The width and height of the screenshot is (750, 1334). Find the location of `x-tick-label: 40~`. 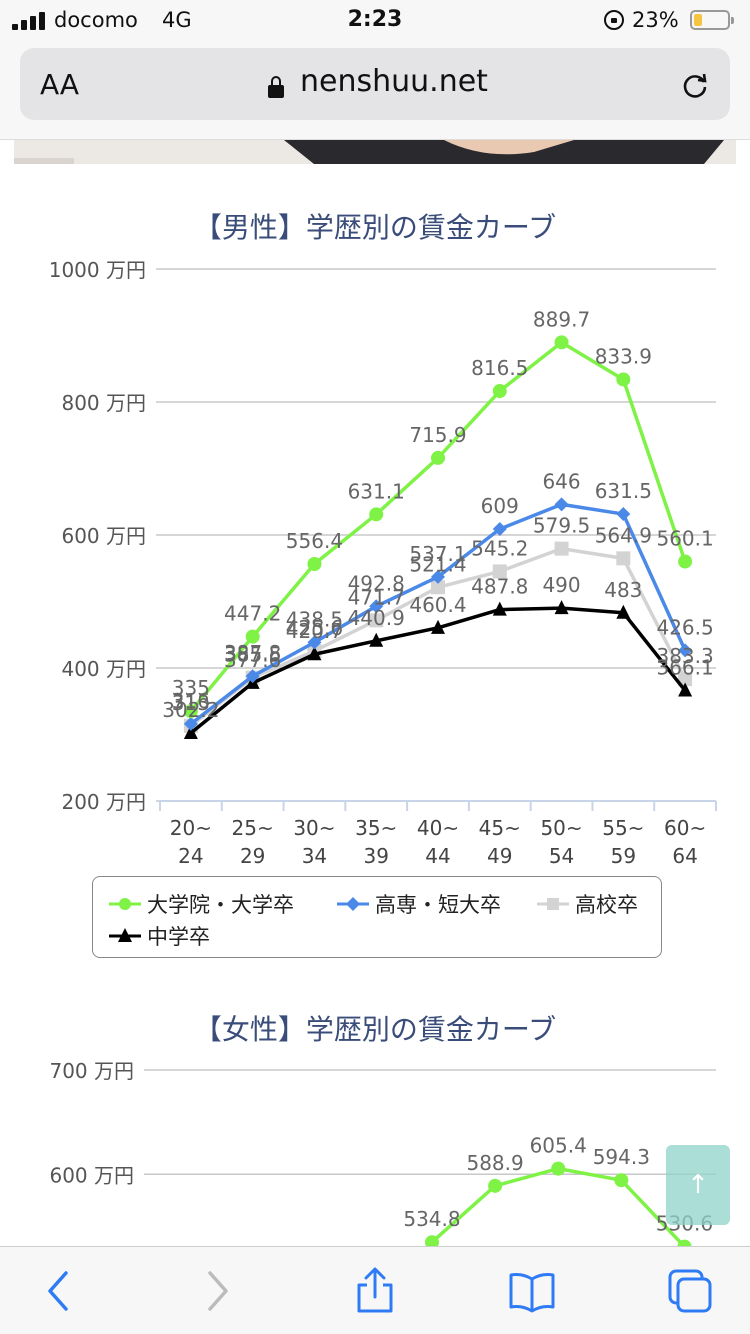

x-tick-label: 40~ is located at coordinates (438, 828).